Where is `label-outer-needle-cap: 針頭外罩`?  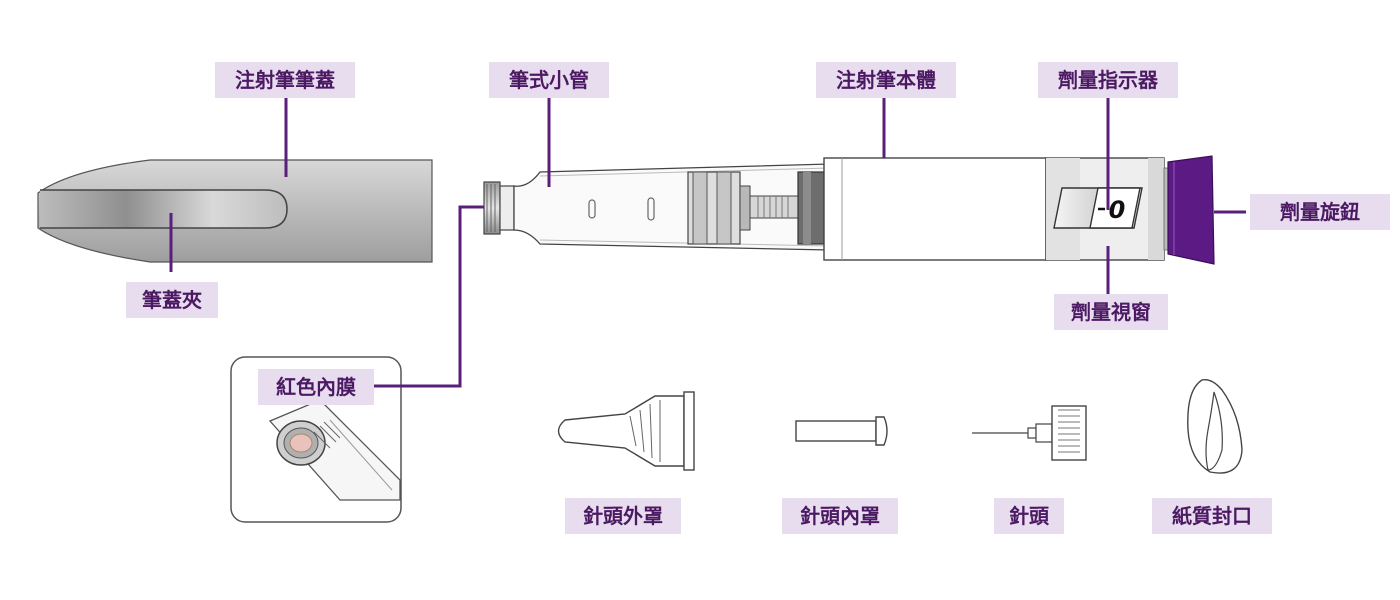 label-outer-needle-cap: 針頭外罩 is located at coordinates (623, 516).